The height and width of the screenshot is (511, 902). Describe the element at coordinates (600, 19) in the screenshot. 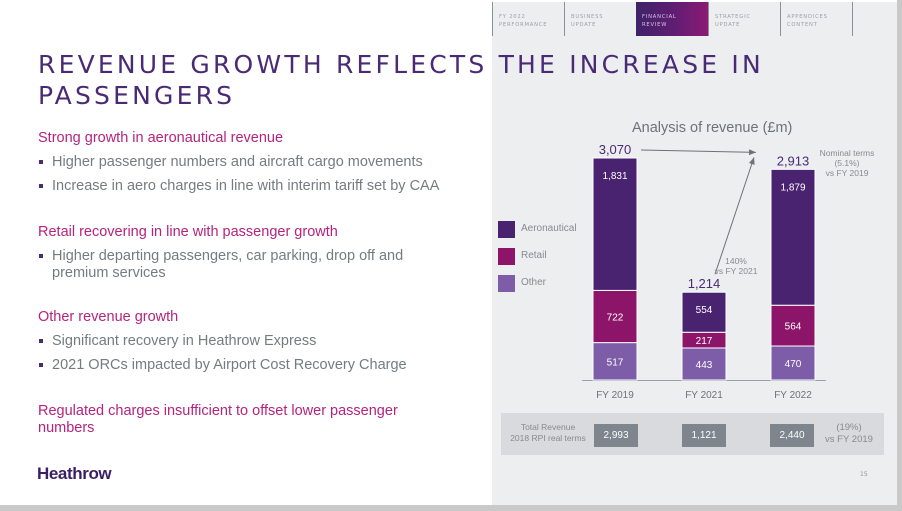

I see `nav-item-business-update: BUSINESS UPDATE` at that location.